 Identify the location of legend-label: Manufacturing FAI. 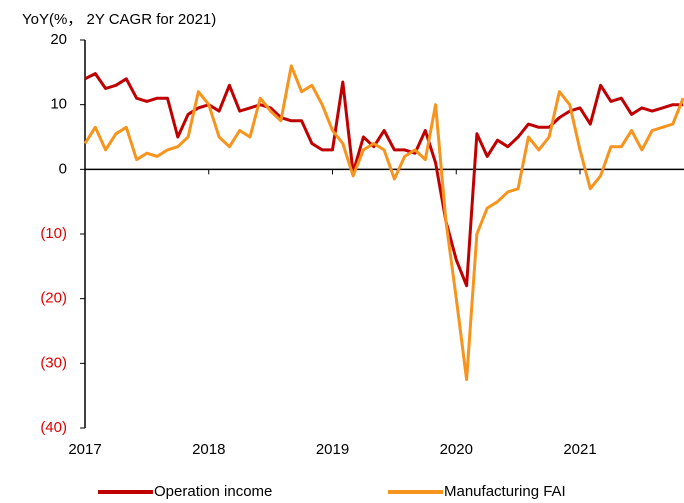
(505, 491).